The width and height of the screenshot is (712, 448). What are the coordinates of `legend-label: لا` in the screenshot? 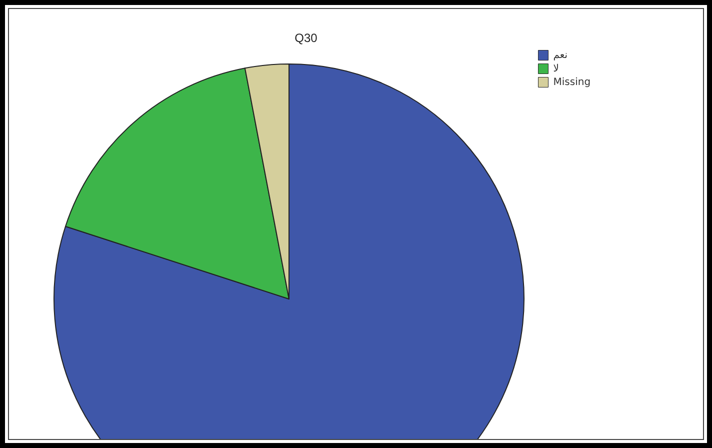 It's located at (556, 68).